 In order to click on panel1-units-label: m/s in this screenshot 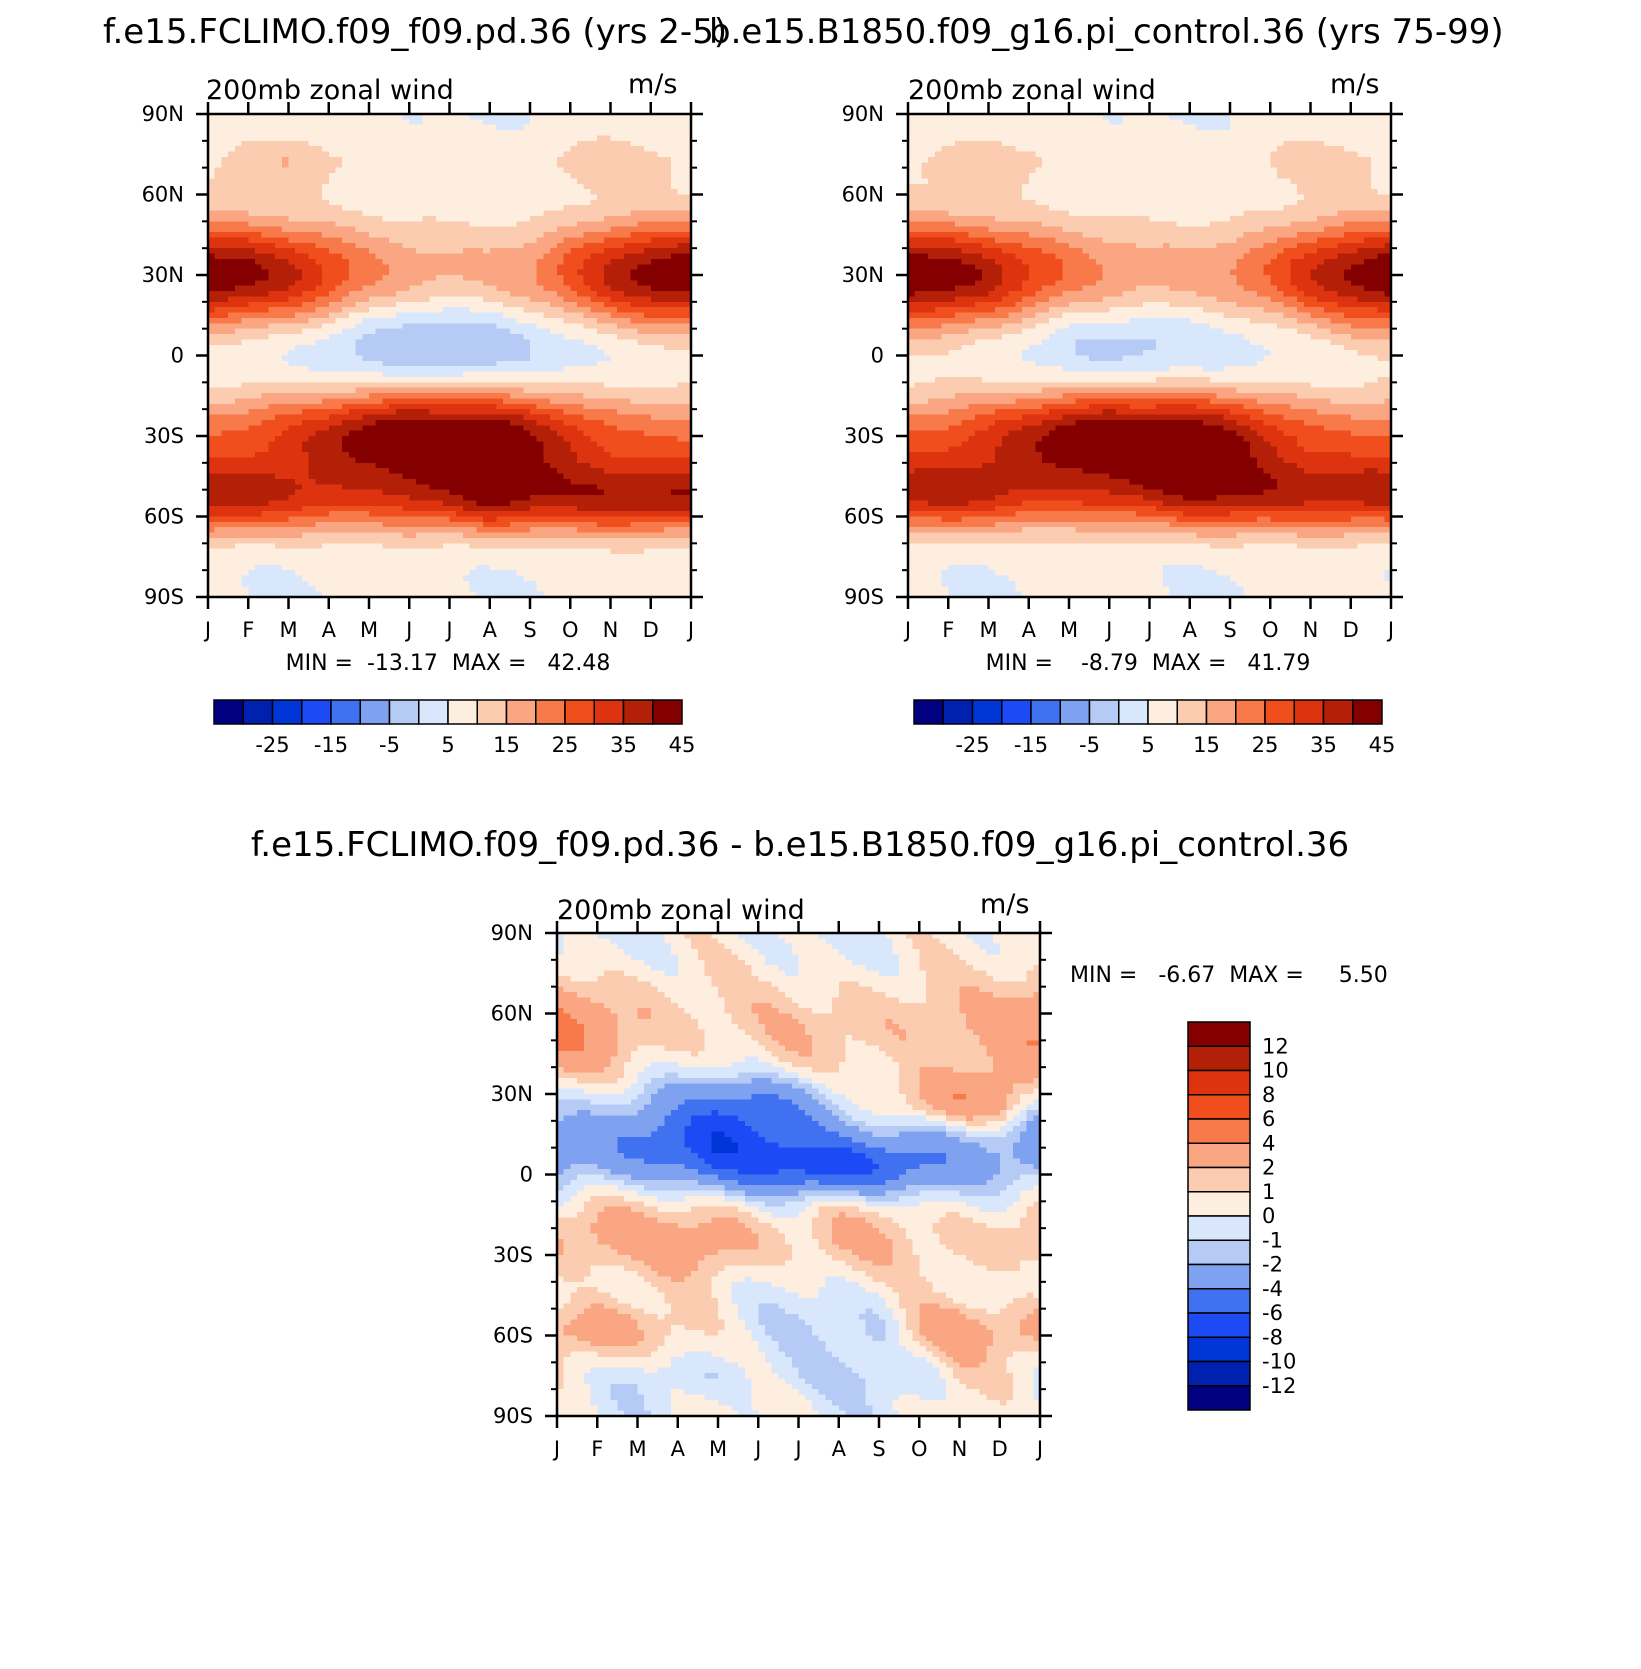, I will do `click(652, 84)`.